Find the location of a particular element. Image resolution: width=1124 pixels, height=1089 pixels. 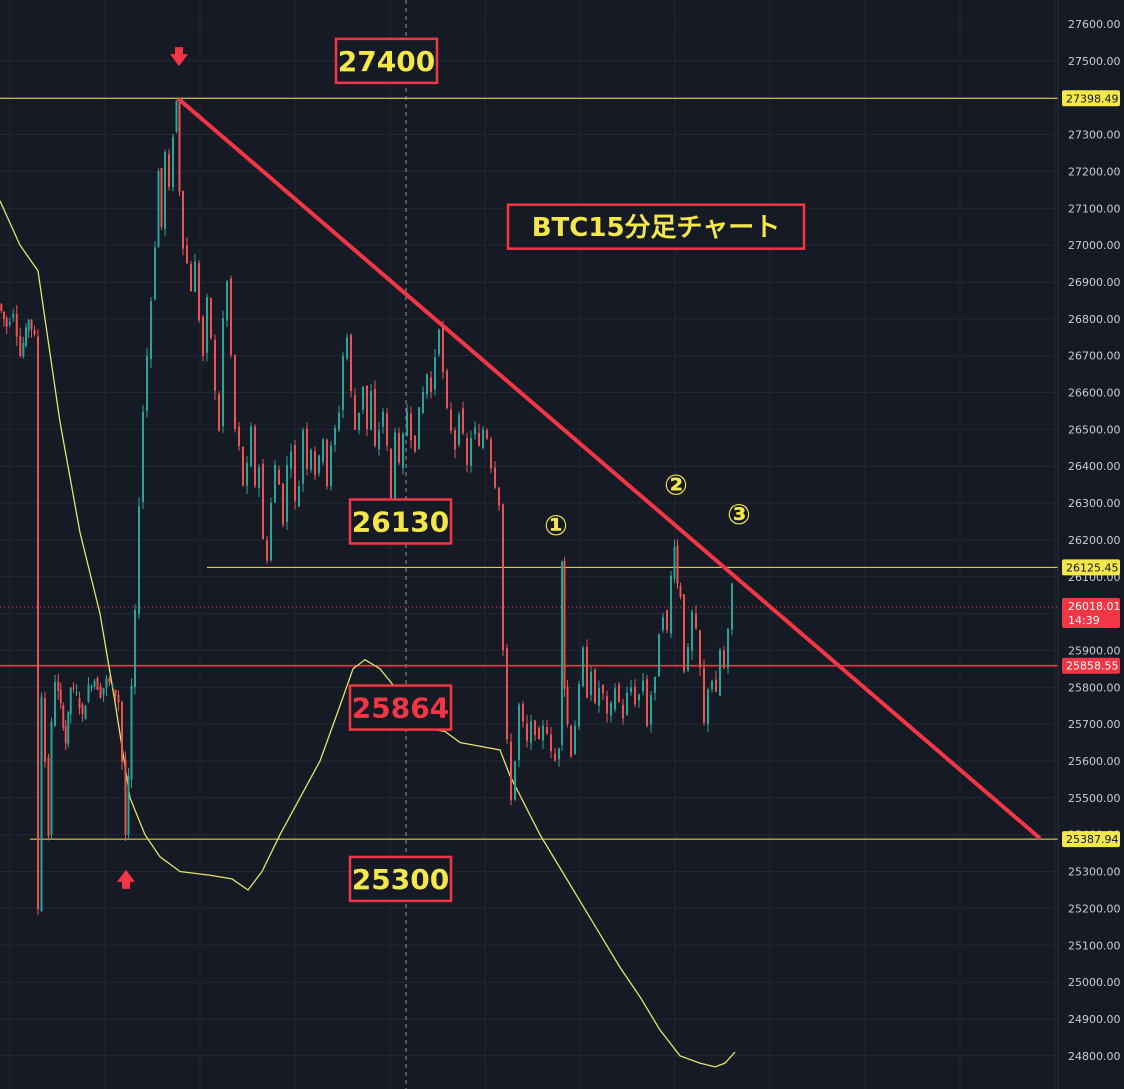

level-price-tag is located at coordinates (1091, 98).